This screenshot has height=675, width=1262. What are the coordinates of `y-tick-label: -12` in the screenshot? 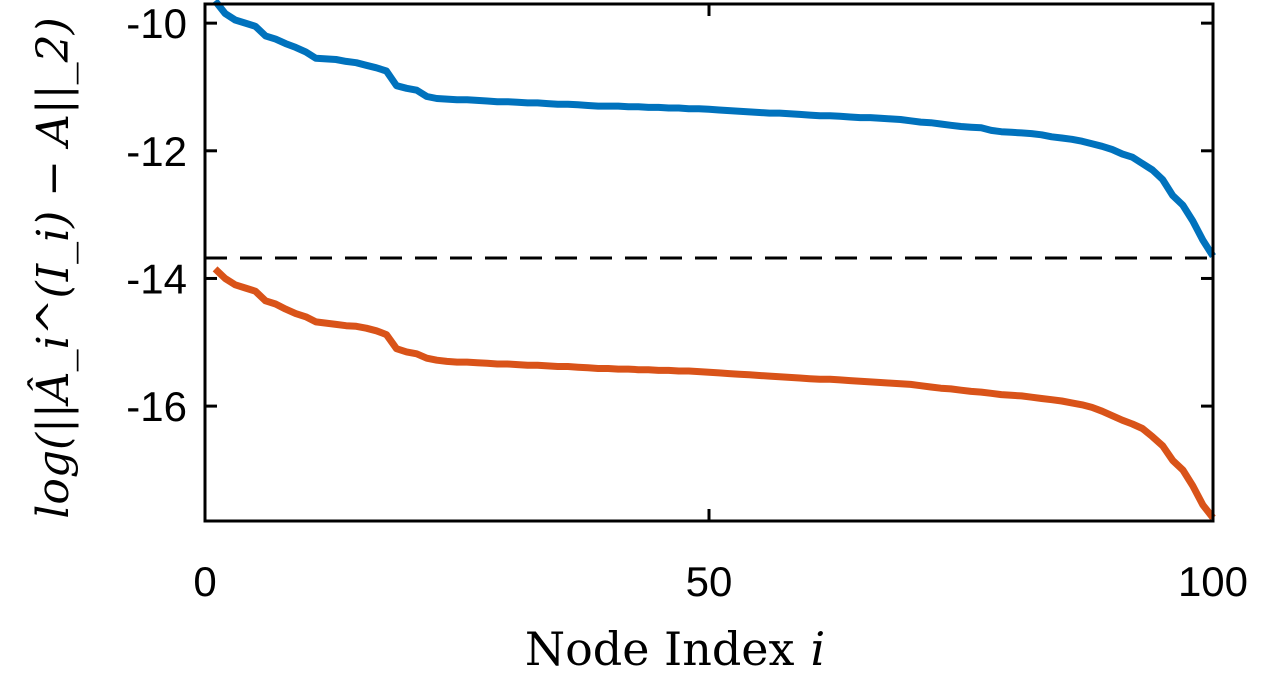 It's located at (156, 151).